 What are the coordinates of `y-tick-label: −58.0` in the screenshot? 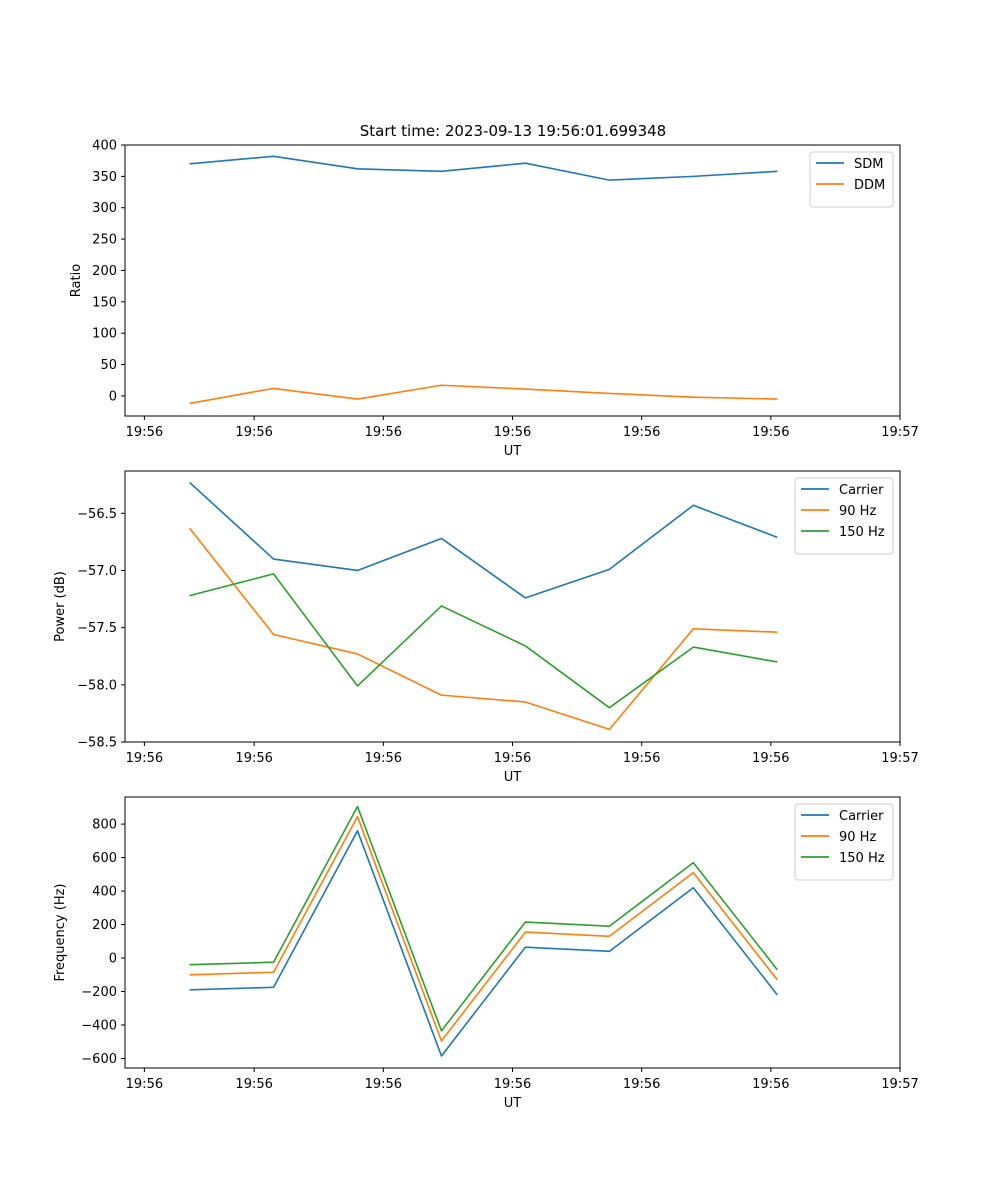 It's located at (97, 685).